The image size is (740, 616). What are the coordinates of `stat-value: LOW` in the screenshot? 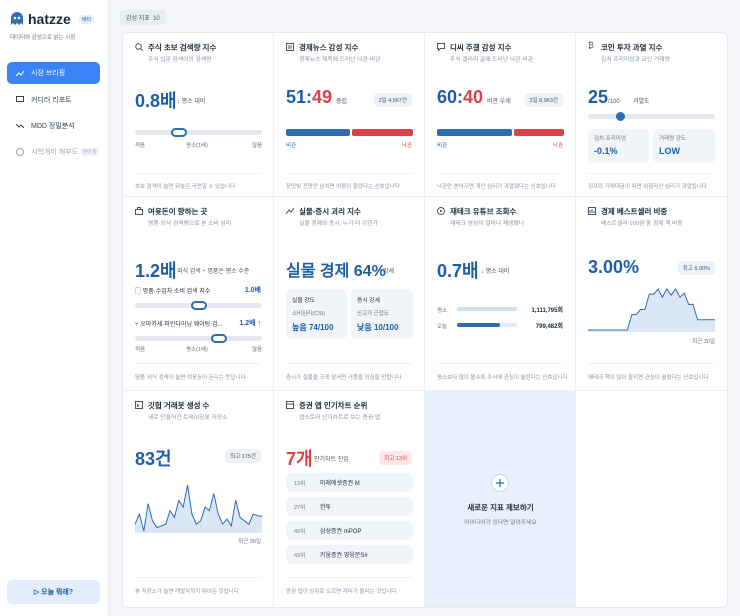 It's located at (669, 151).